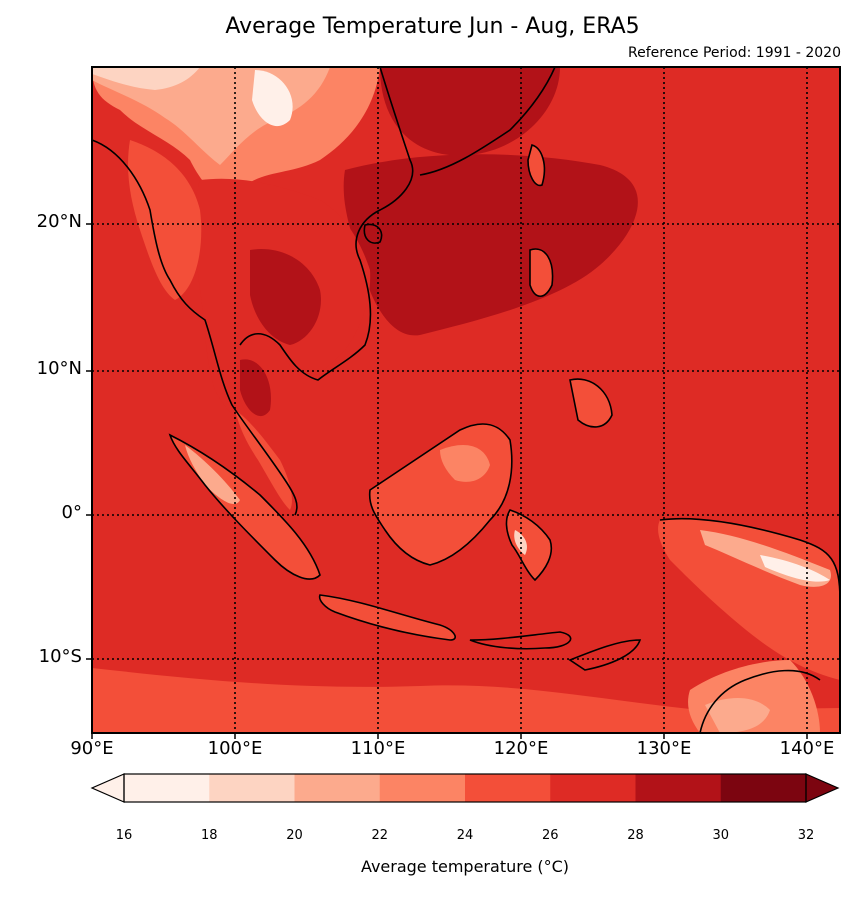  Describe the element at coordinates (124, 835) in the screenshot. I see `colorbar-tick-label: 16` at that location.